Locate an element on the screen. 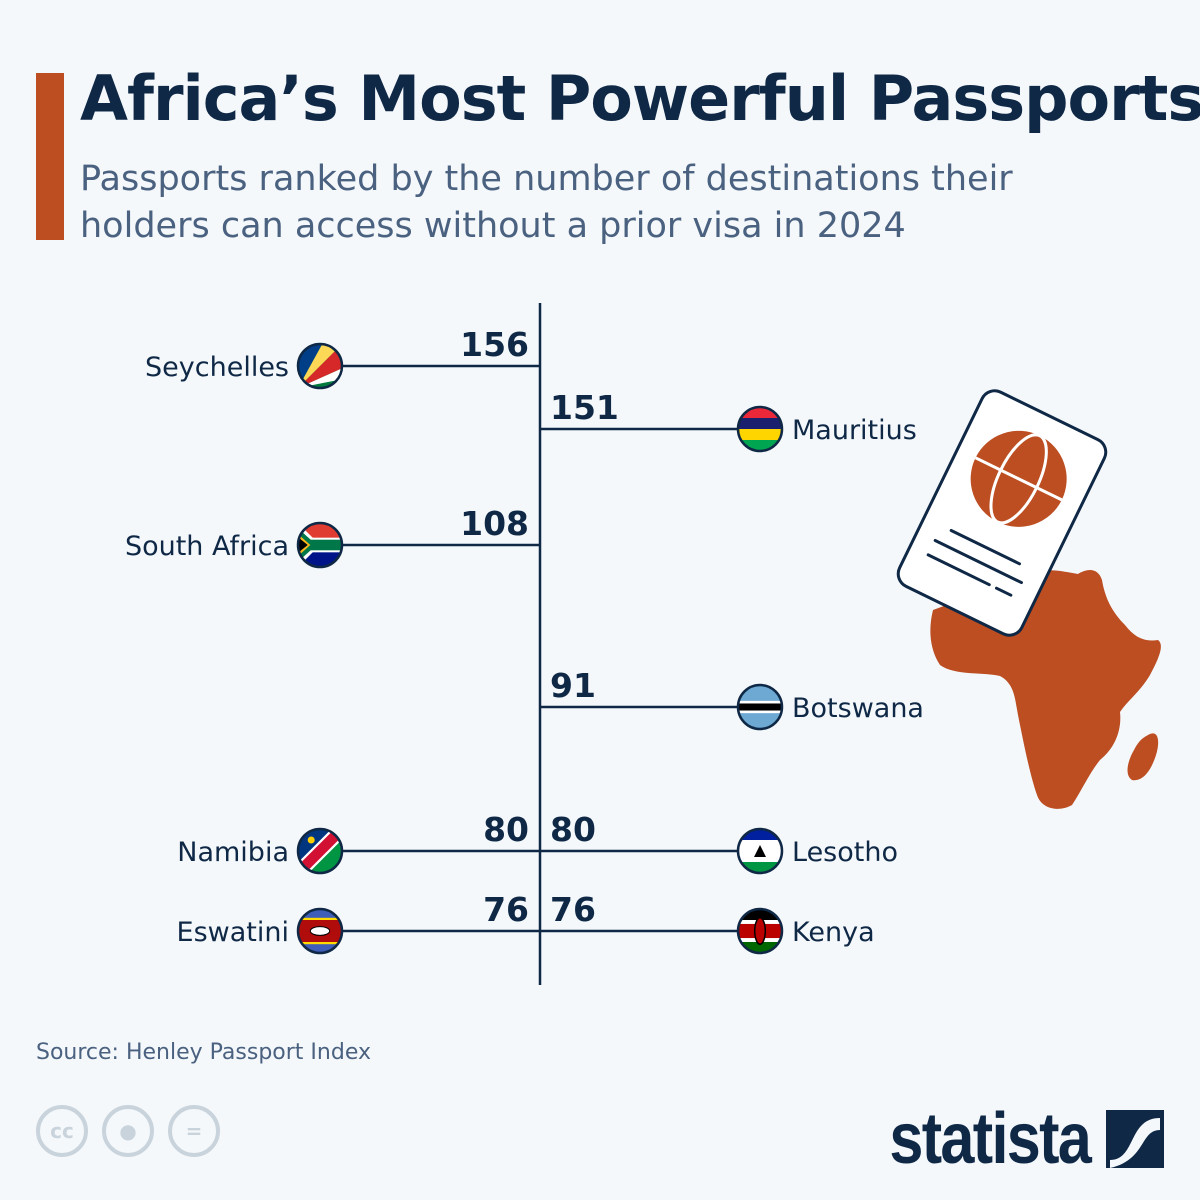  country-label: Seychelles is located at coordinates (217, 367).